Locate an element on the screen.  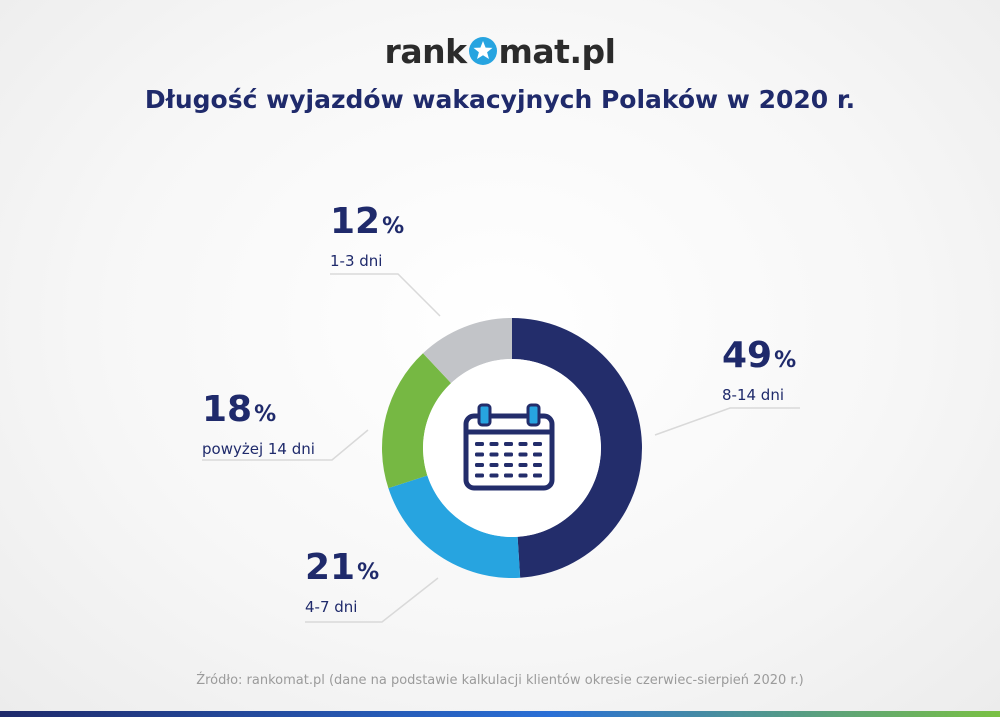
slice-1-3-dni is located at coordinates (467, 351).